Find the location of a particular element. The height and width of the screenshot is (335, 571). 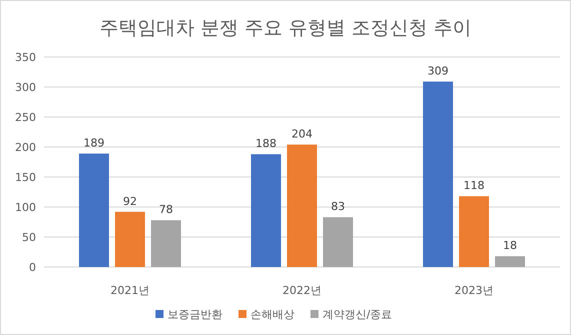

legend-label: 계약갱신/종료 is located at coordinates (357, 314).